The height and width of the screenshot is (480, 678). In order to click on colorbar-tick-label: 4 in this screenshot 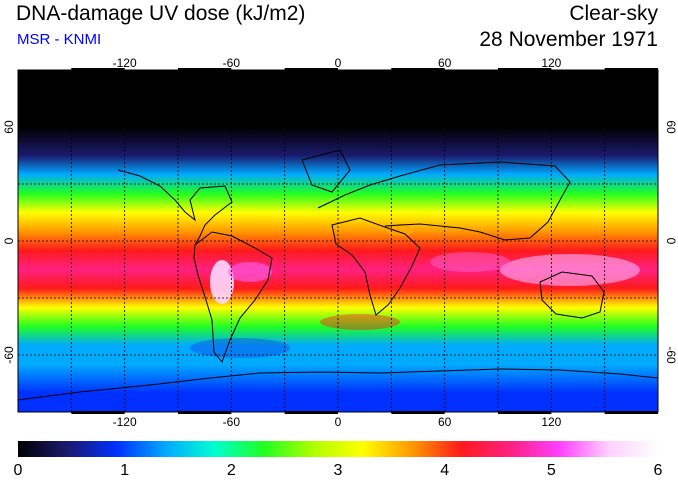, I will do `click(444, 470)`.